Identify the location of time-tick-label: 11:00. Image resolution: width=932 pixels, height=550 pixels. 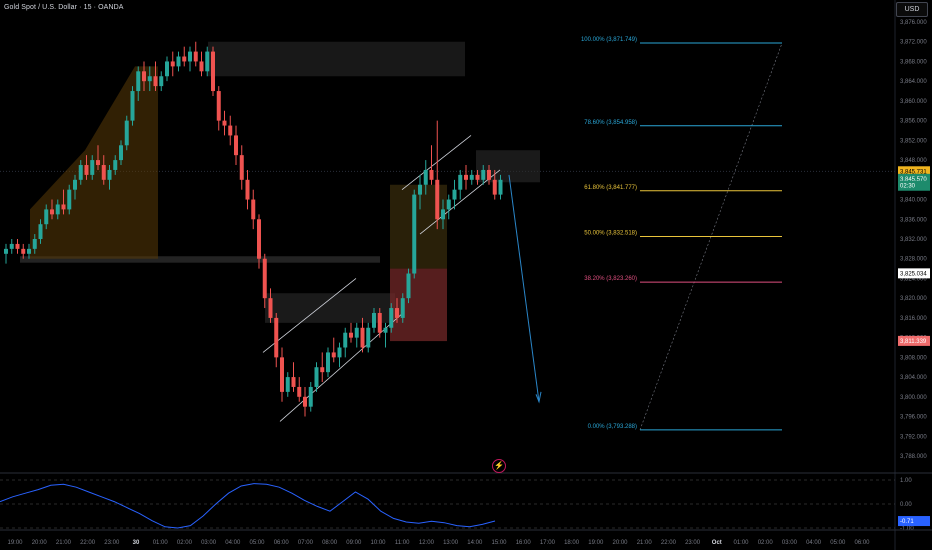
(402, 543).